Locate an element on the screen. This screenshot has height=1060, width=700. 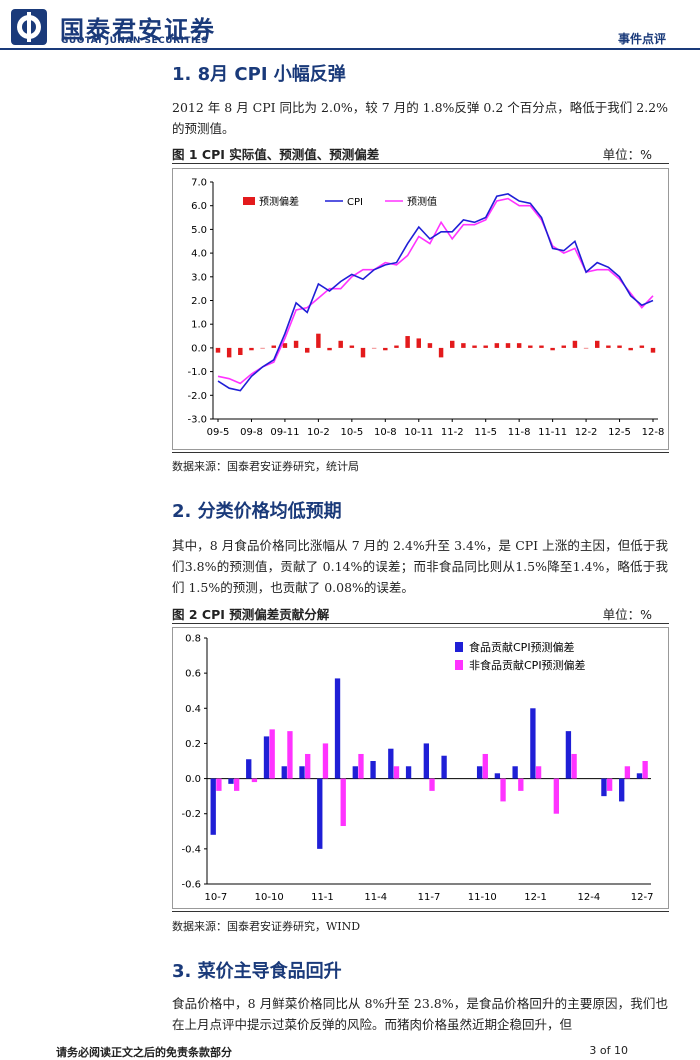
cpi-line is located at coordinates (435, 292).